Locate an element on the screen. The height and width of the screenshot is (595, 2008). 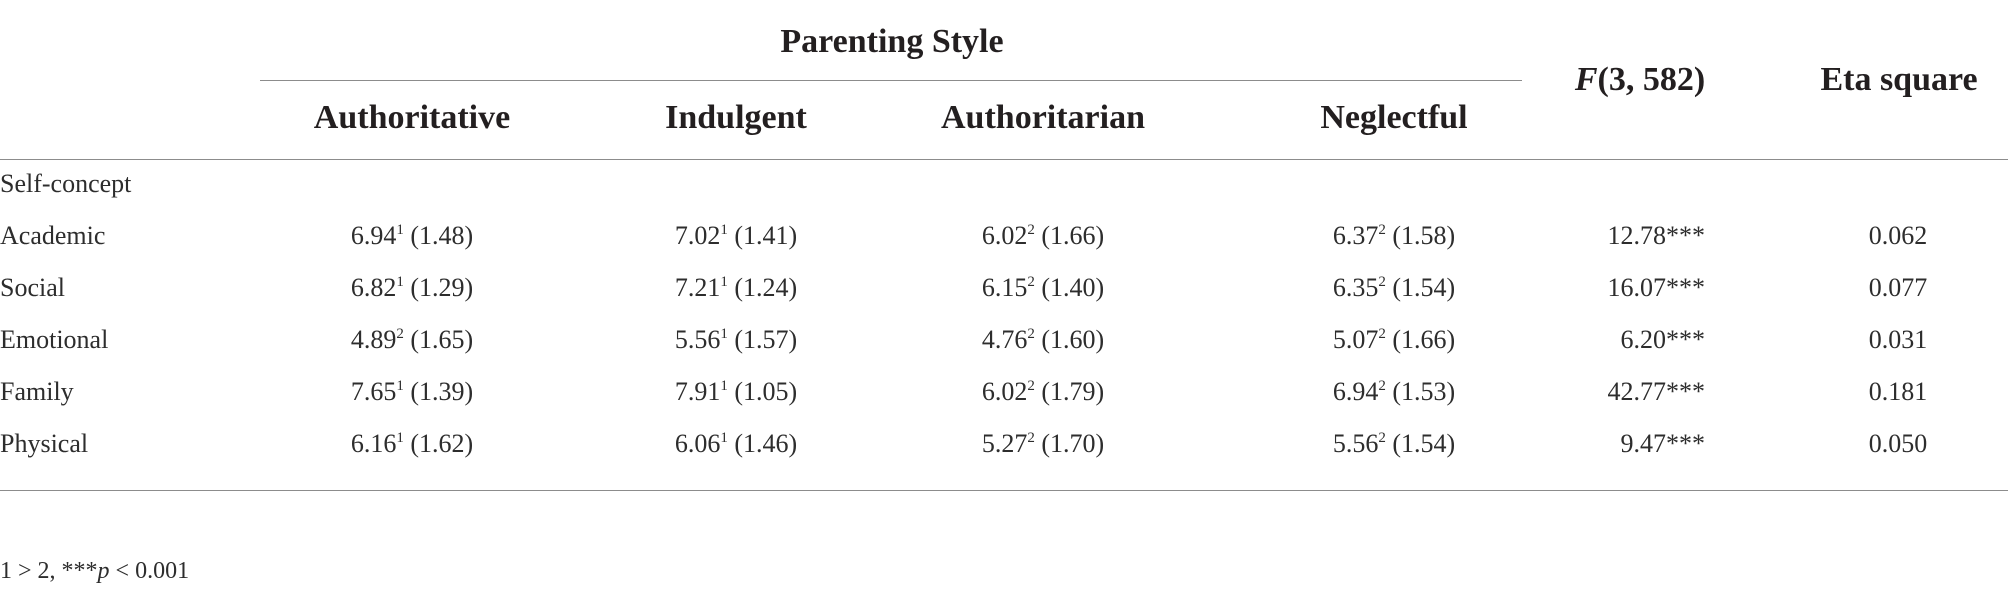
table-cell: 6.022 (1.79) is located at coordinates (1043, 392).